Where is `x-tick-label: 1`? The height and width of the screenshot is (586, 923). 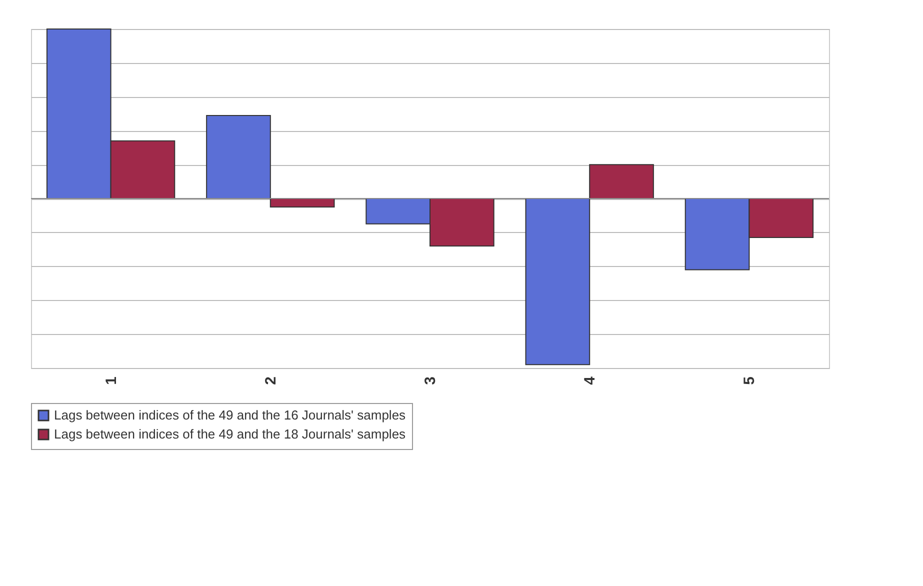
x-tick-label: 1 is located at coordinates (111, 380).